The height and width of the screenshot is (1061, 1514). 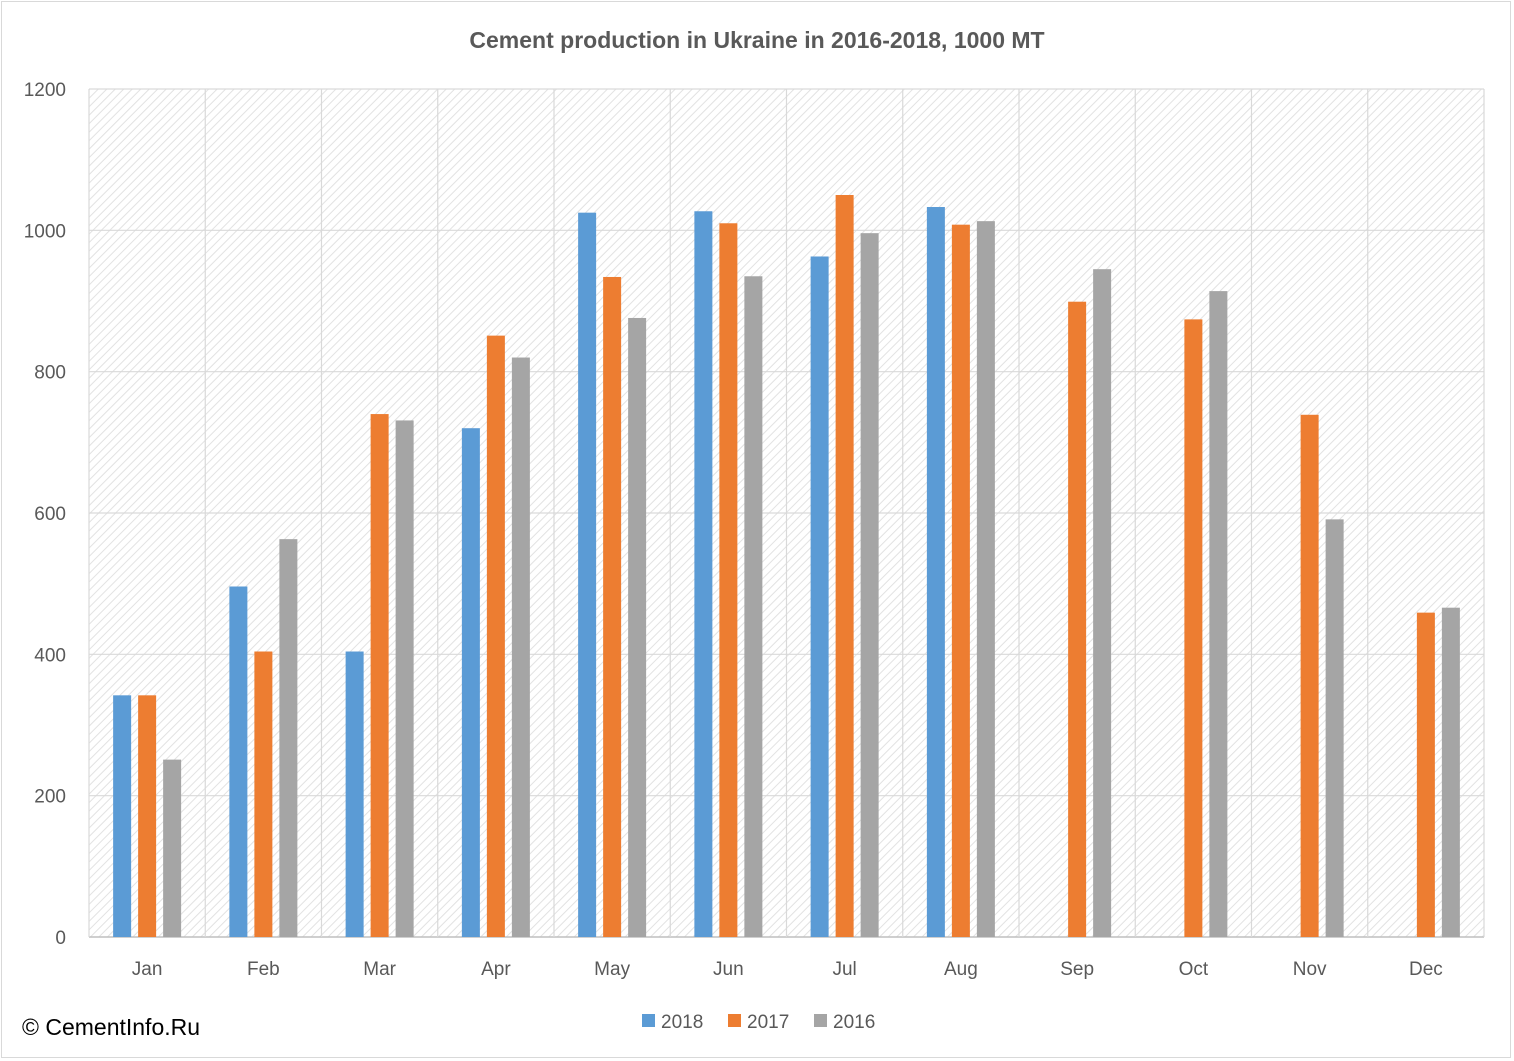 What do you see at coordinates (288, 738) in the screenshot?
I see `bar-2016-feb` at bounding box center [288, 738].